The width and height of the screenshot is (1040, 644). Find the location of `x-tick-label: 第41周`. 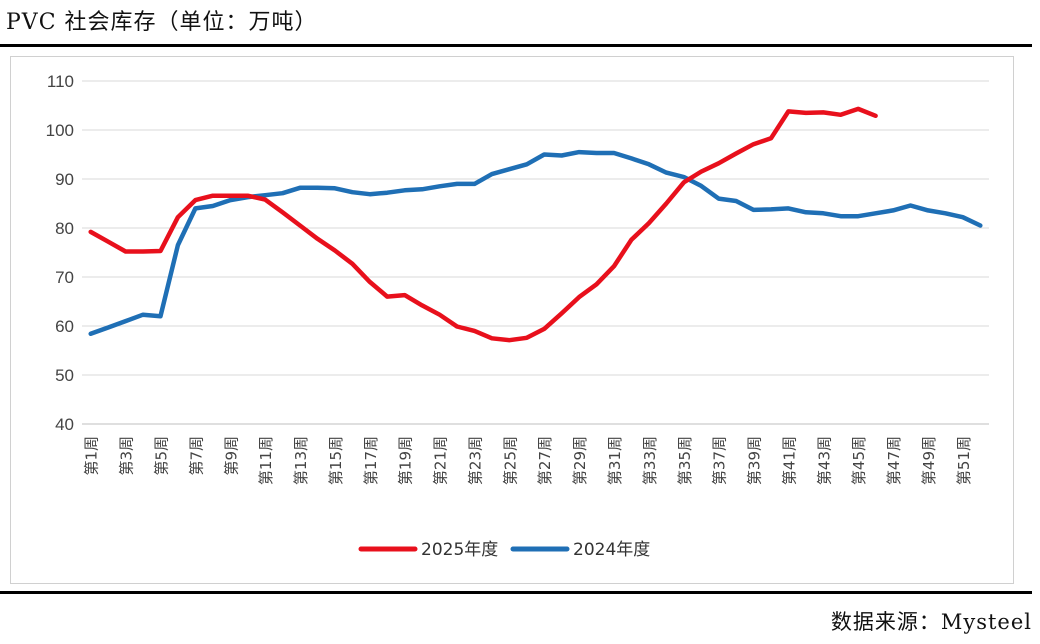

x-tick-label: 第41周 is located at coordinates (789, 460).